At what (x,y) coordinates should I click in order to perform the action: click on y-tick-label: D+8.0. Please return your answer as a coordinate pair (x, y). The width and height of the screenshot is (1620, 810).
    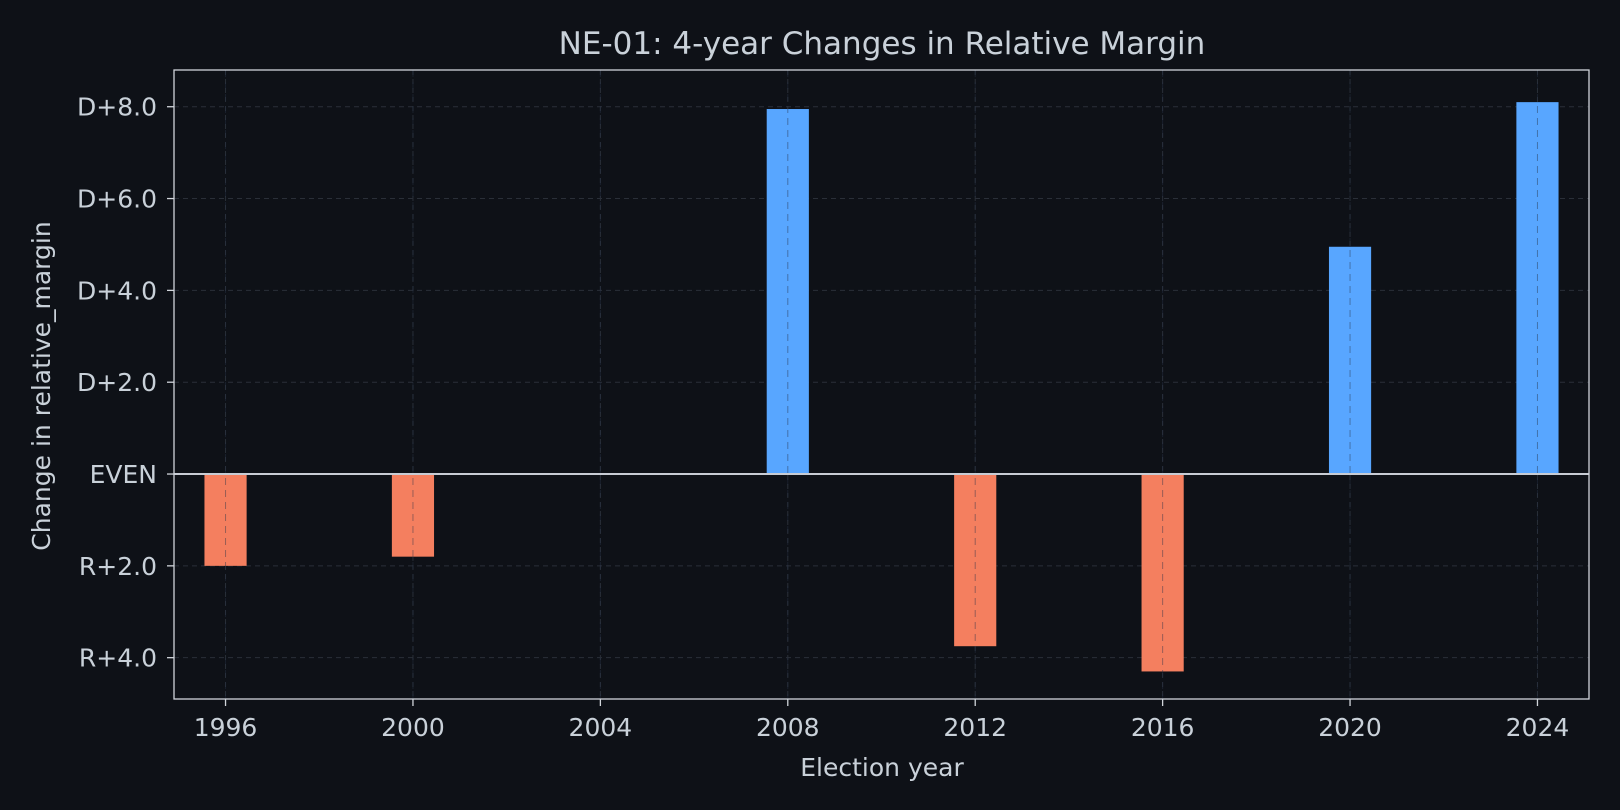
    Looking at the image, I should click on (117, 107).